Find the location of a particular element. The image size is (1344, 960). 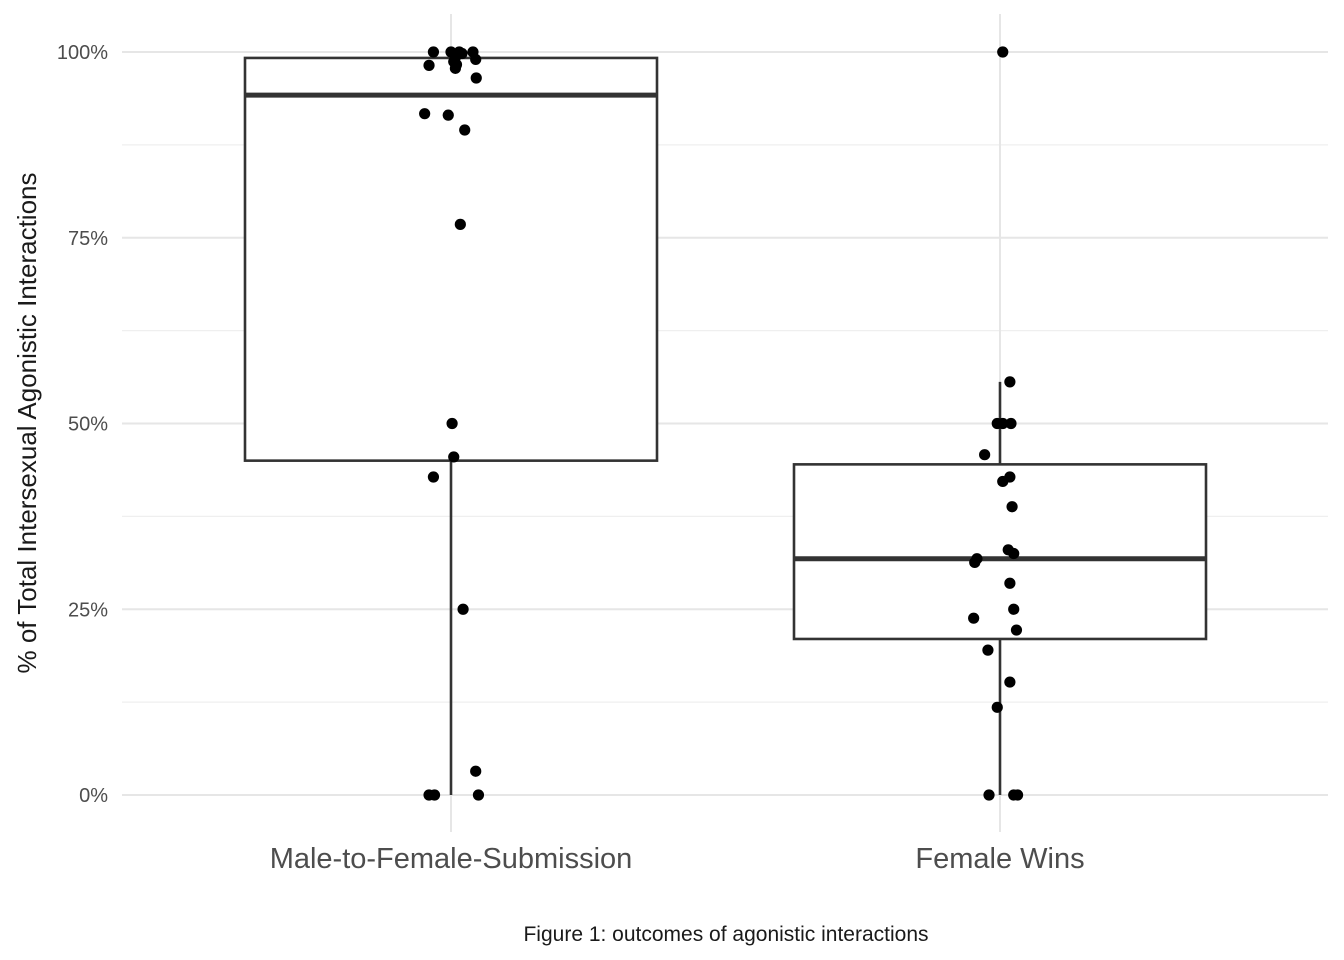

y-tick-label: 100% is located at coordinates (82, 53).